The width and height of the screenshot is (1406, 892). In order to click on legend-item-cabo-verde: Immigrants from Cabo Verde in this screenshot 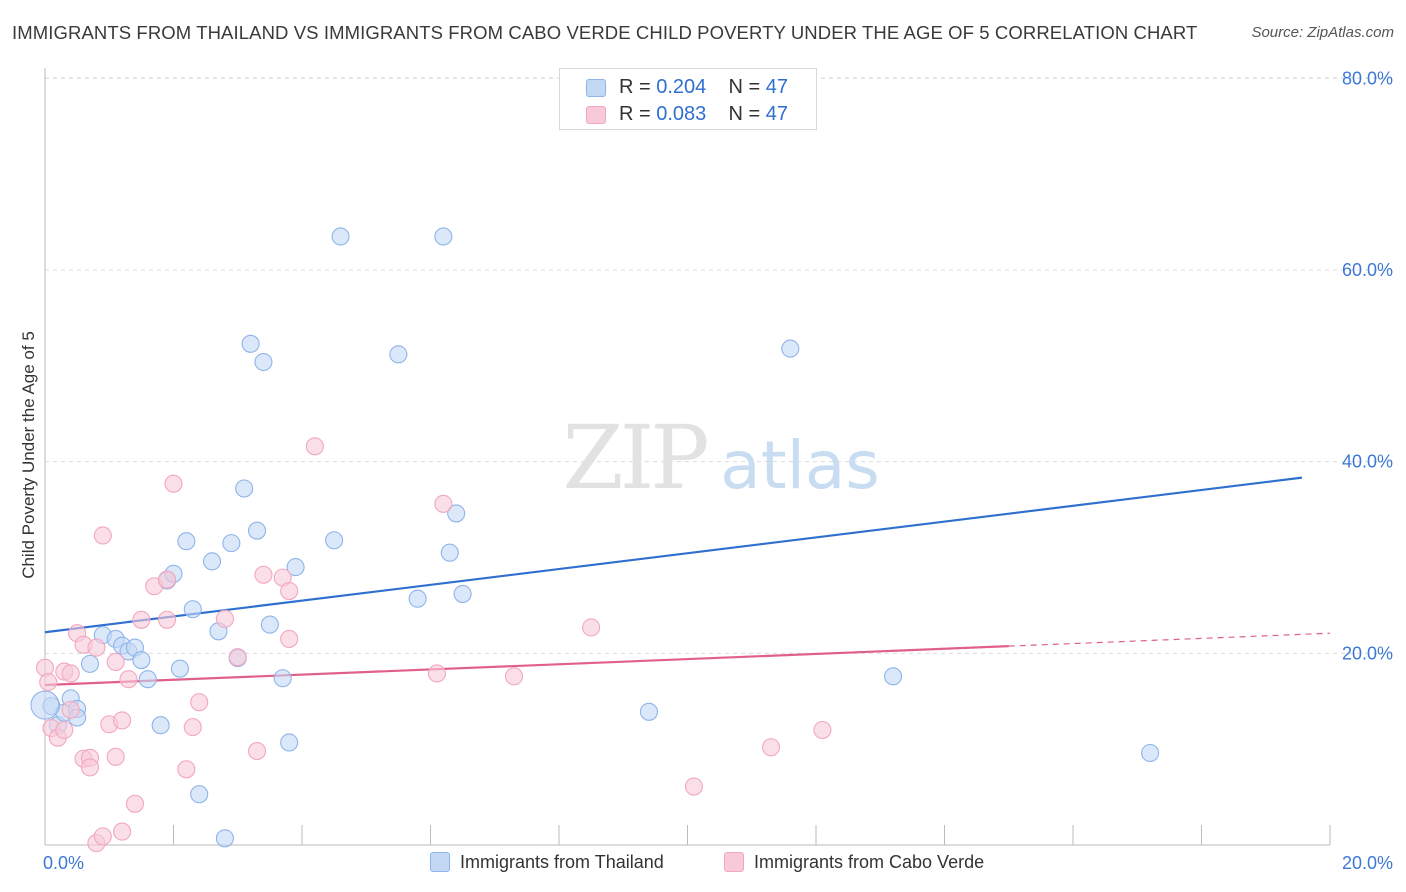, I will do `click(854, 862)`.